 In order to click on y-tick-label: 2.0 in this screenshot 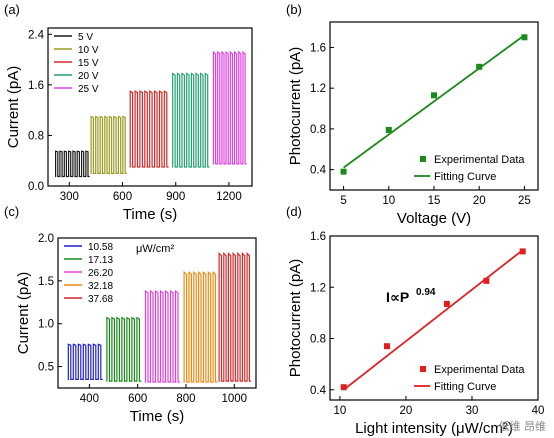, I will do `click(46, 239)`.